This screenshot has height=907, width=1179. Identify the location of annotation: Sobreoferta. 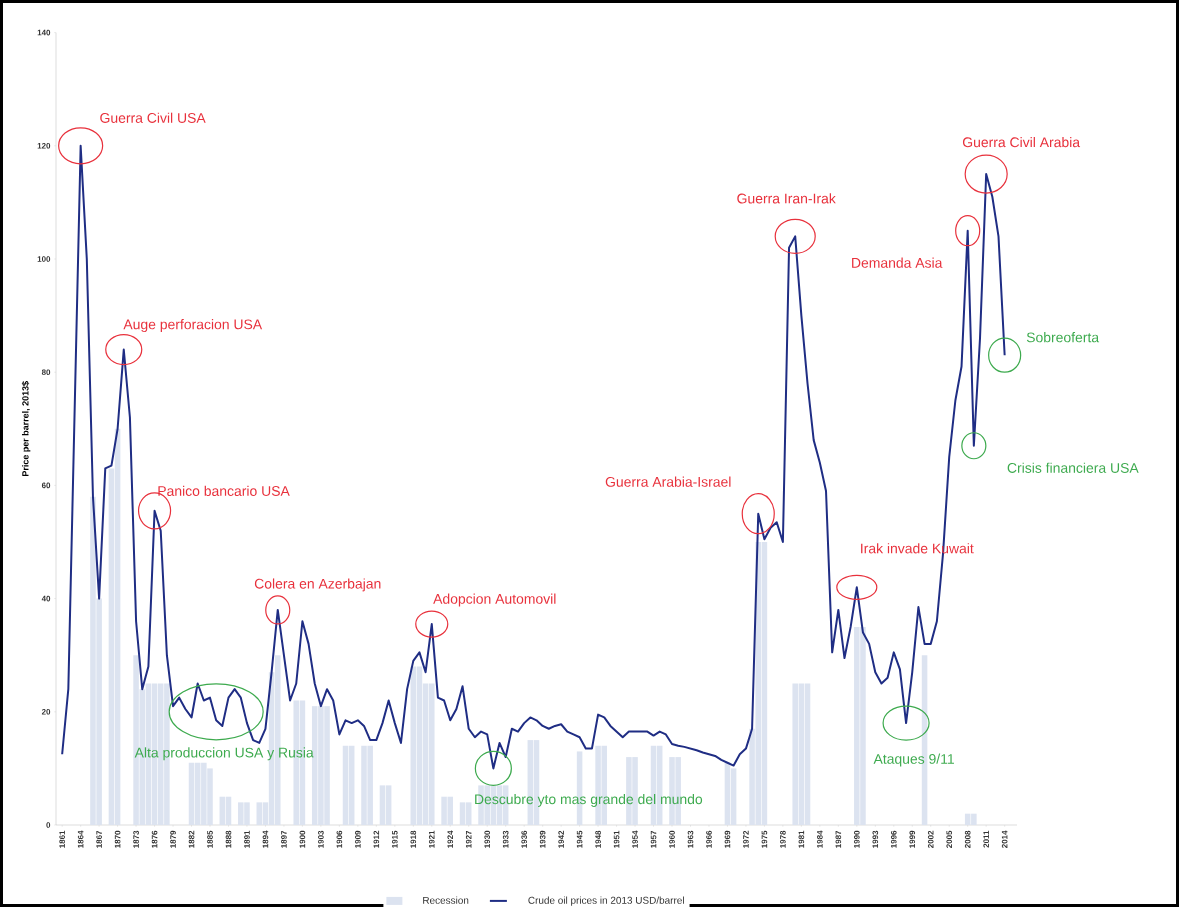
(1063, 337).